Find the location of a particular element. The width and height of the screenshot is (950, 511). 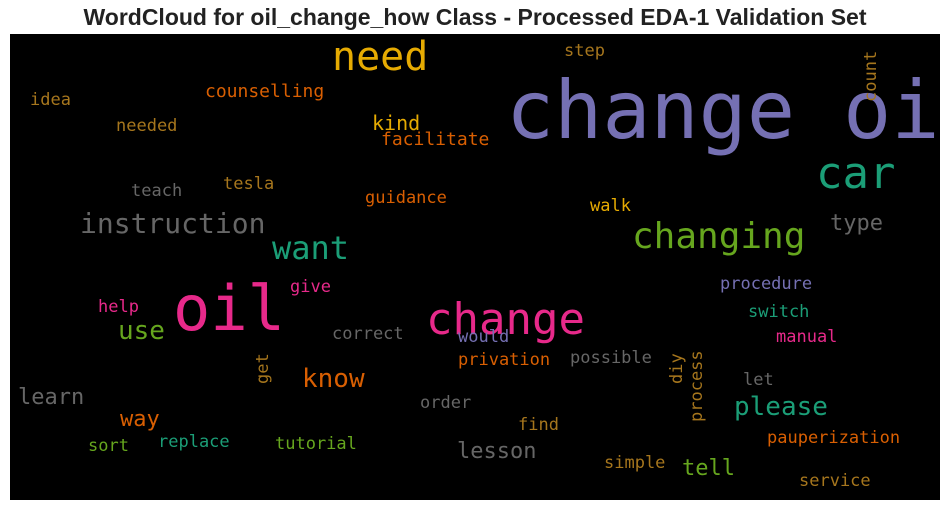

word-know: know is located at coordinates (333, 379).